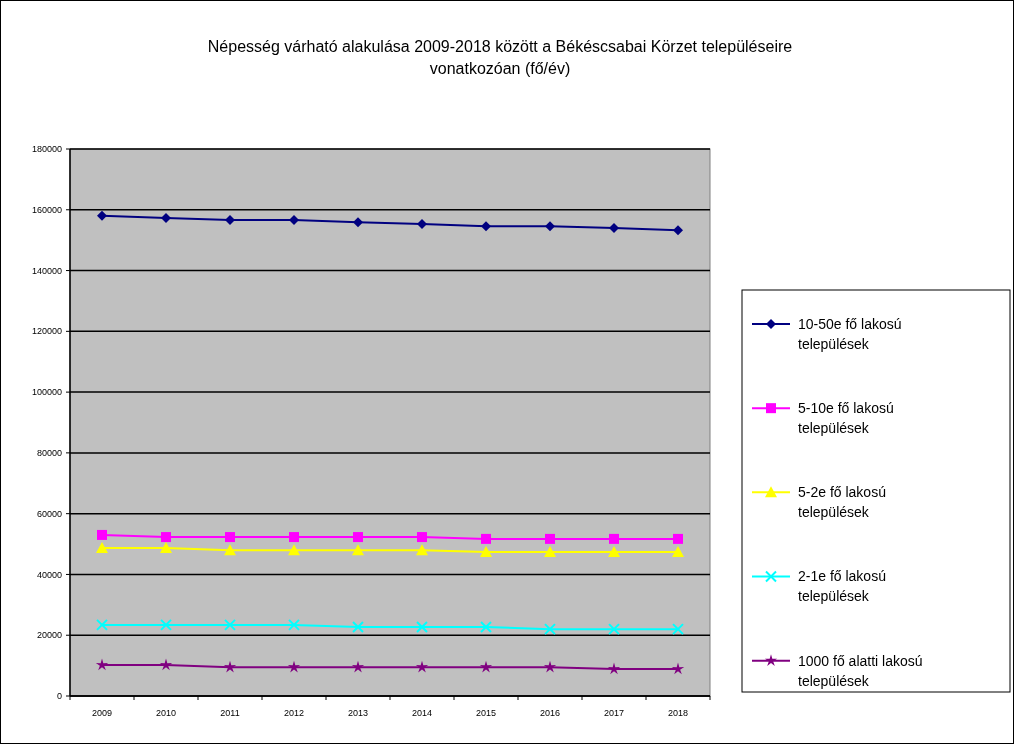 This screenshot has width=1014, height=744. What do you see at coordinates (46, 331) in the screenshot?
I see `y-tick-label: 120000` at bounding box center [46, 331].